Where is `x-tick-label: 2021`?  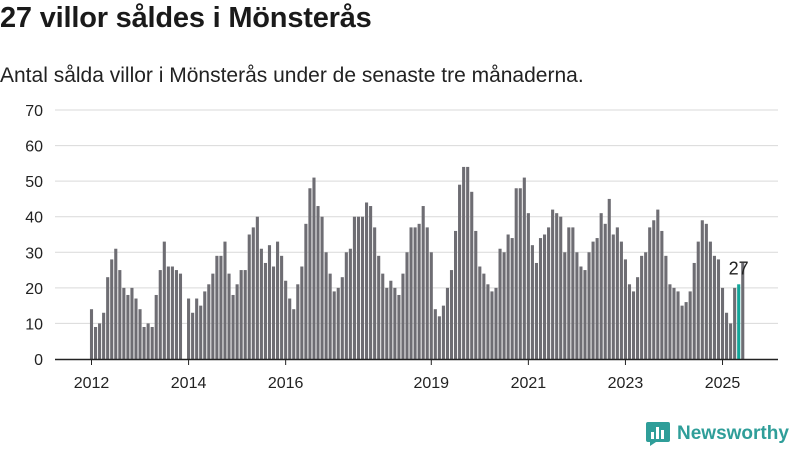 x-tick-label: 2021 is located at coordinates (529, 383).